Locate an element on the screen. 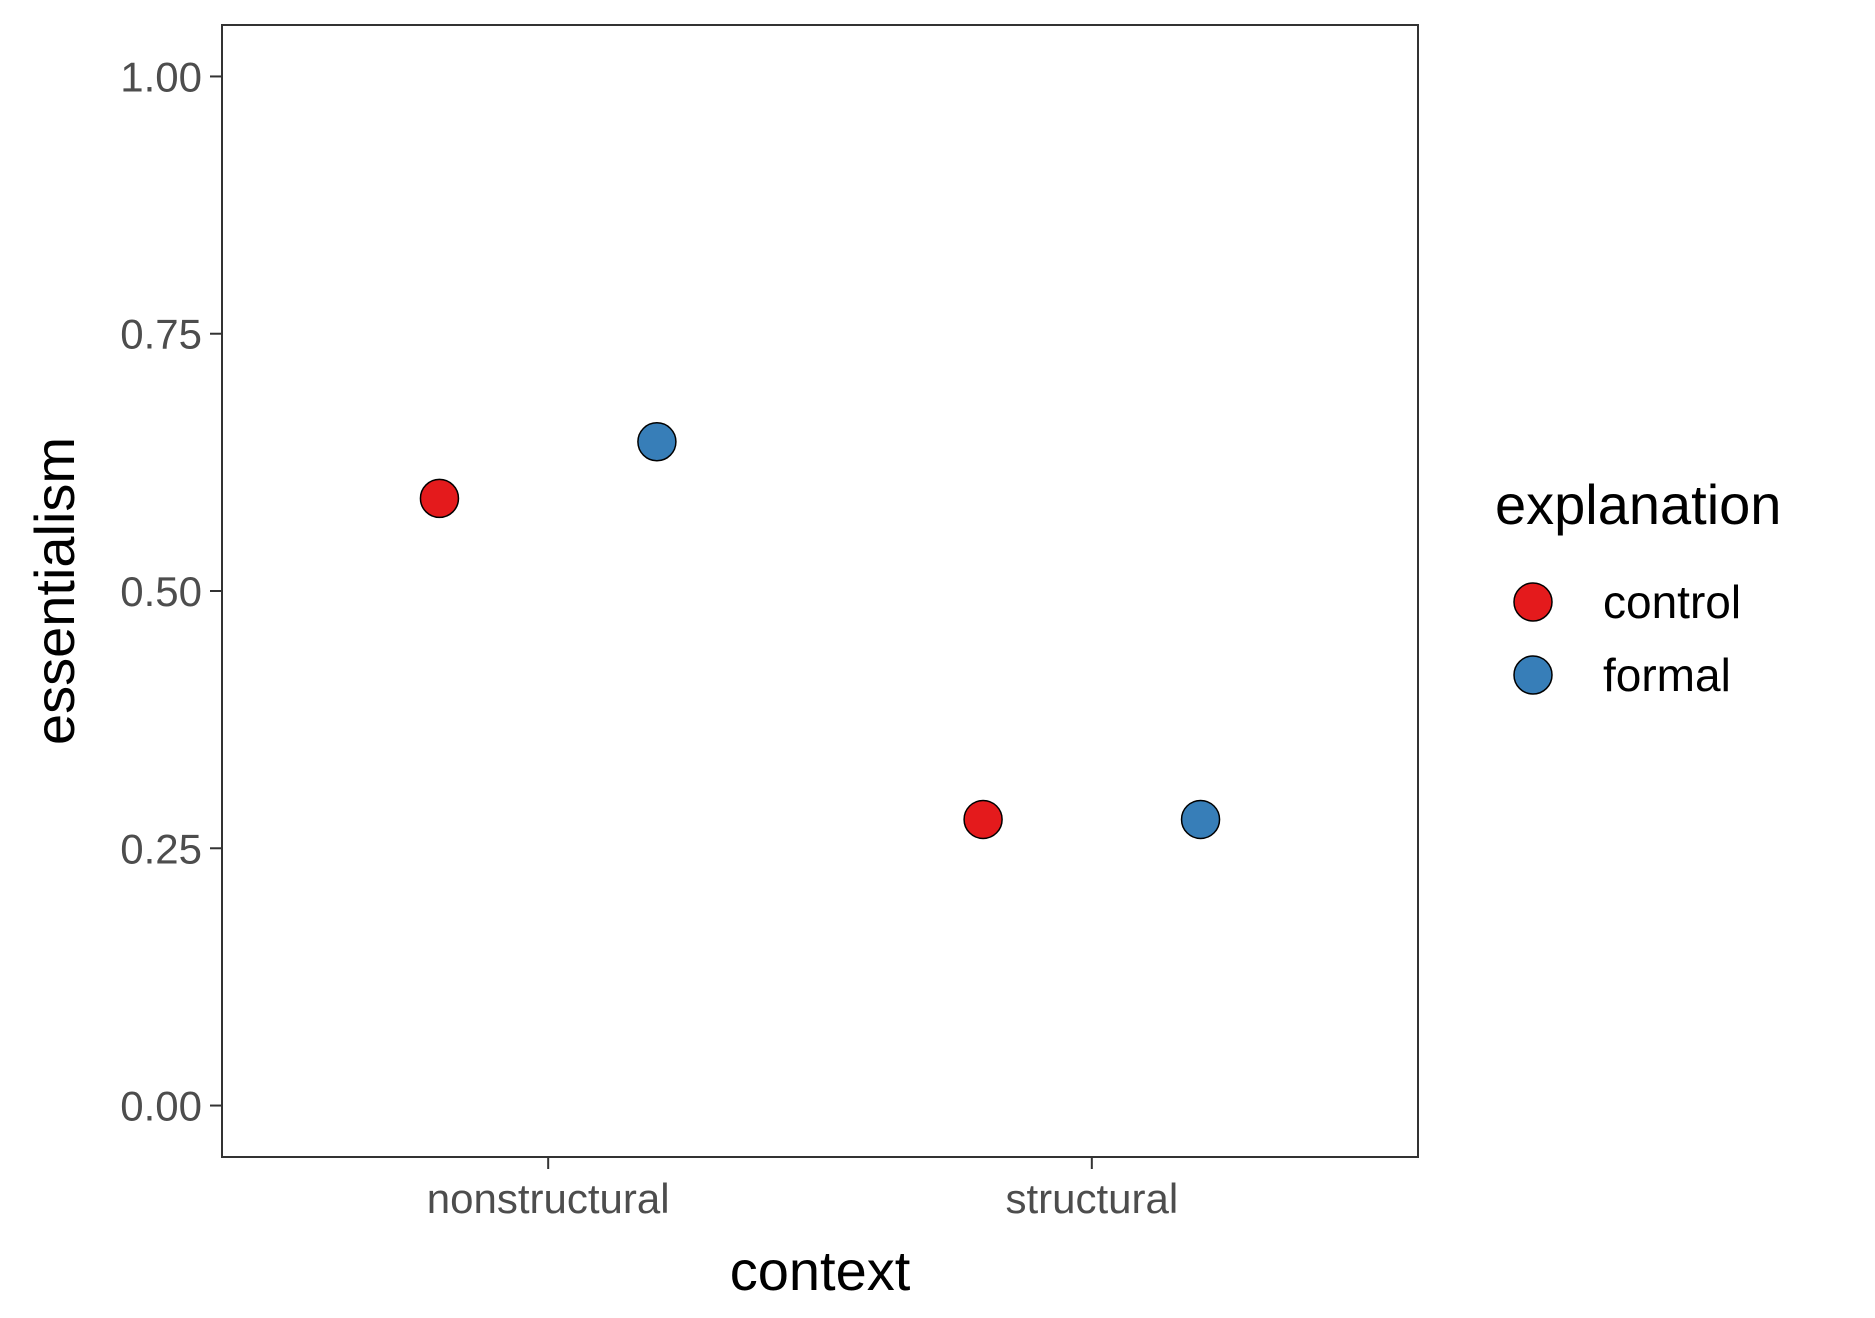 This screenshot has height=1318, width=1875. y-tick-label: 0.75 is located at coordinates (161, 334).